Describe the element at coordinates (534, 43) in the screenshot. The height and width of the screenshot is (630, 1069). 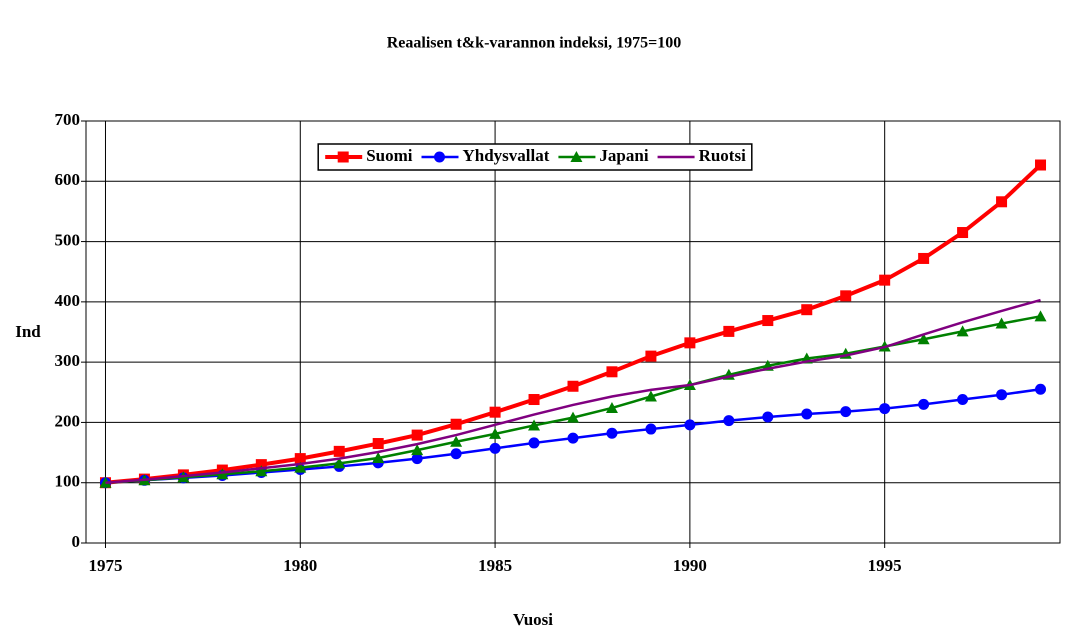
I see `chart-title: Reaalisen t&k-varannon indeksi, 1975=100` at that location.